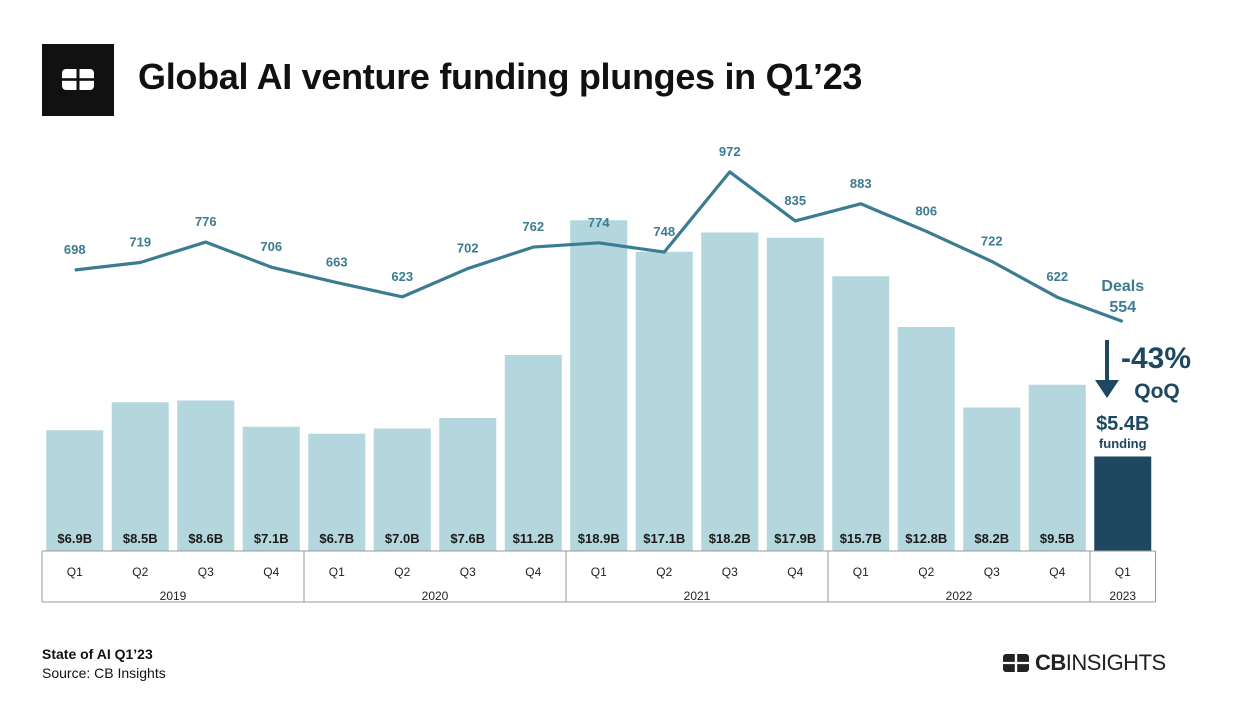 The image size is (1246, 706). Describe the element at coordinates (861, 183) in the screenshot. I see `deals-label-12: 883` at that location.